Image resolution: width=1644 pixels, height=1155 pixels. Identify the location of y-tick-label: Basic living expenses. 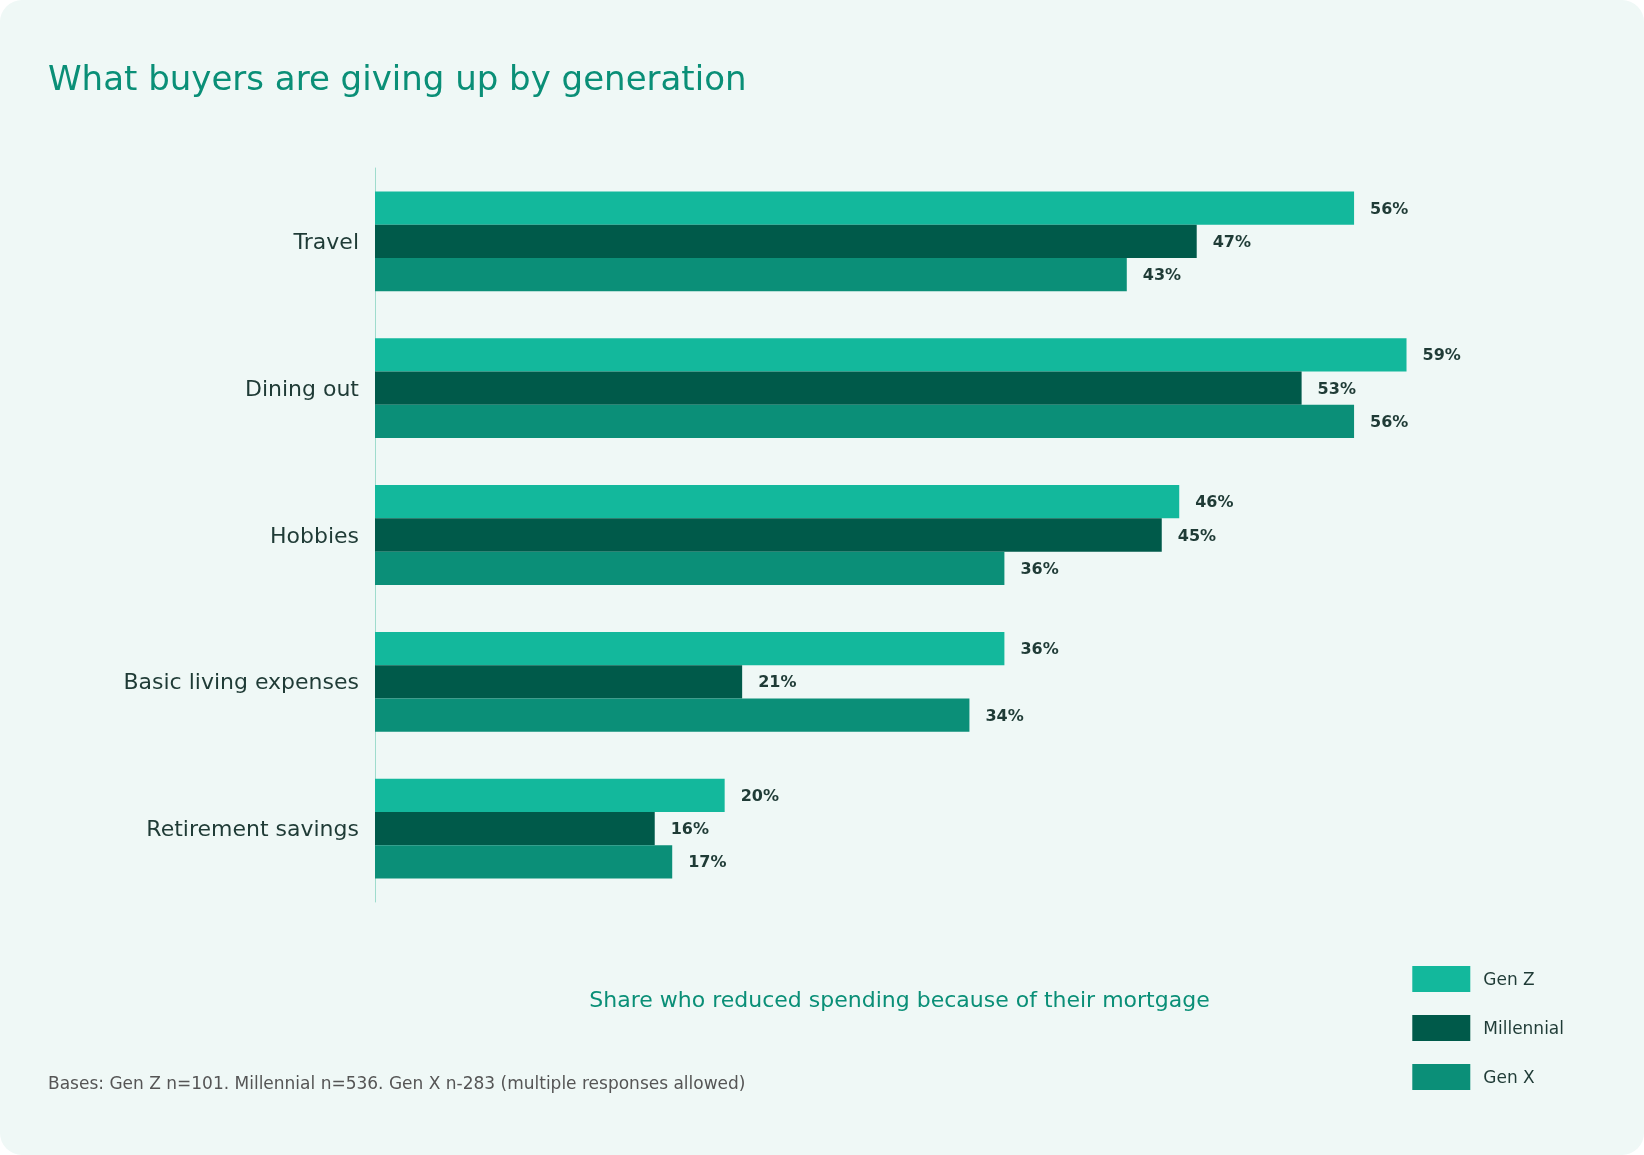
(241, 682).